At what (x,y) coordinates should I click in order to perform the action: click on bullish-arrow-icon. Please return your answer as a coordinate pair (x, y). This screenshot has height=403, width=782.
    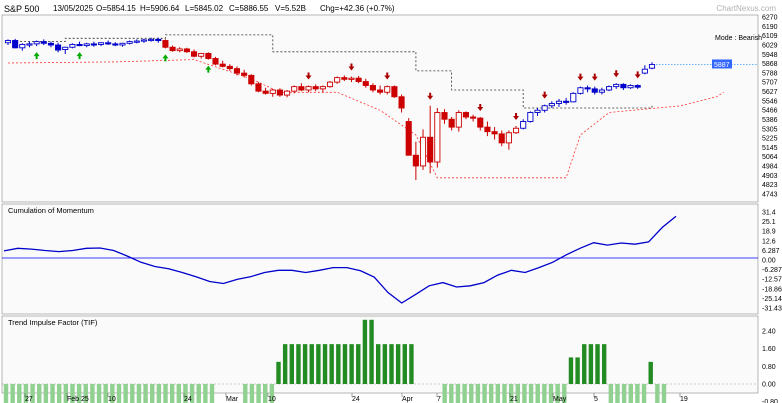
    Looking at the image, I should click on (36, 56).